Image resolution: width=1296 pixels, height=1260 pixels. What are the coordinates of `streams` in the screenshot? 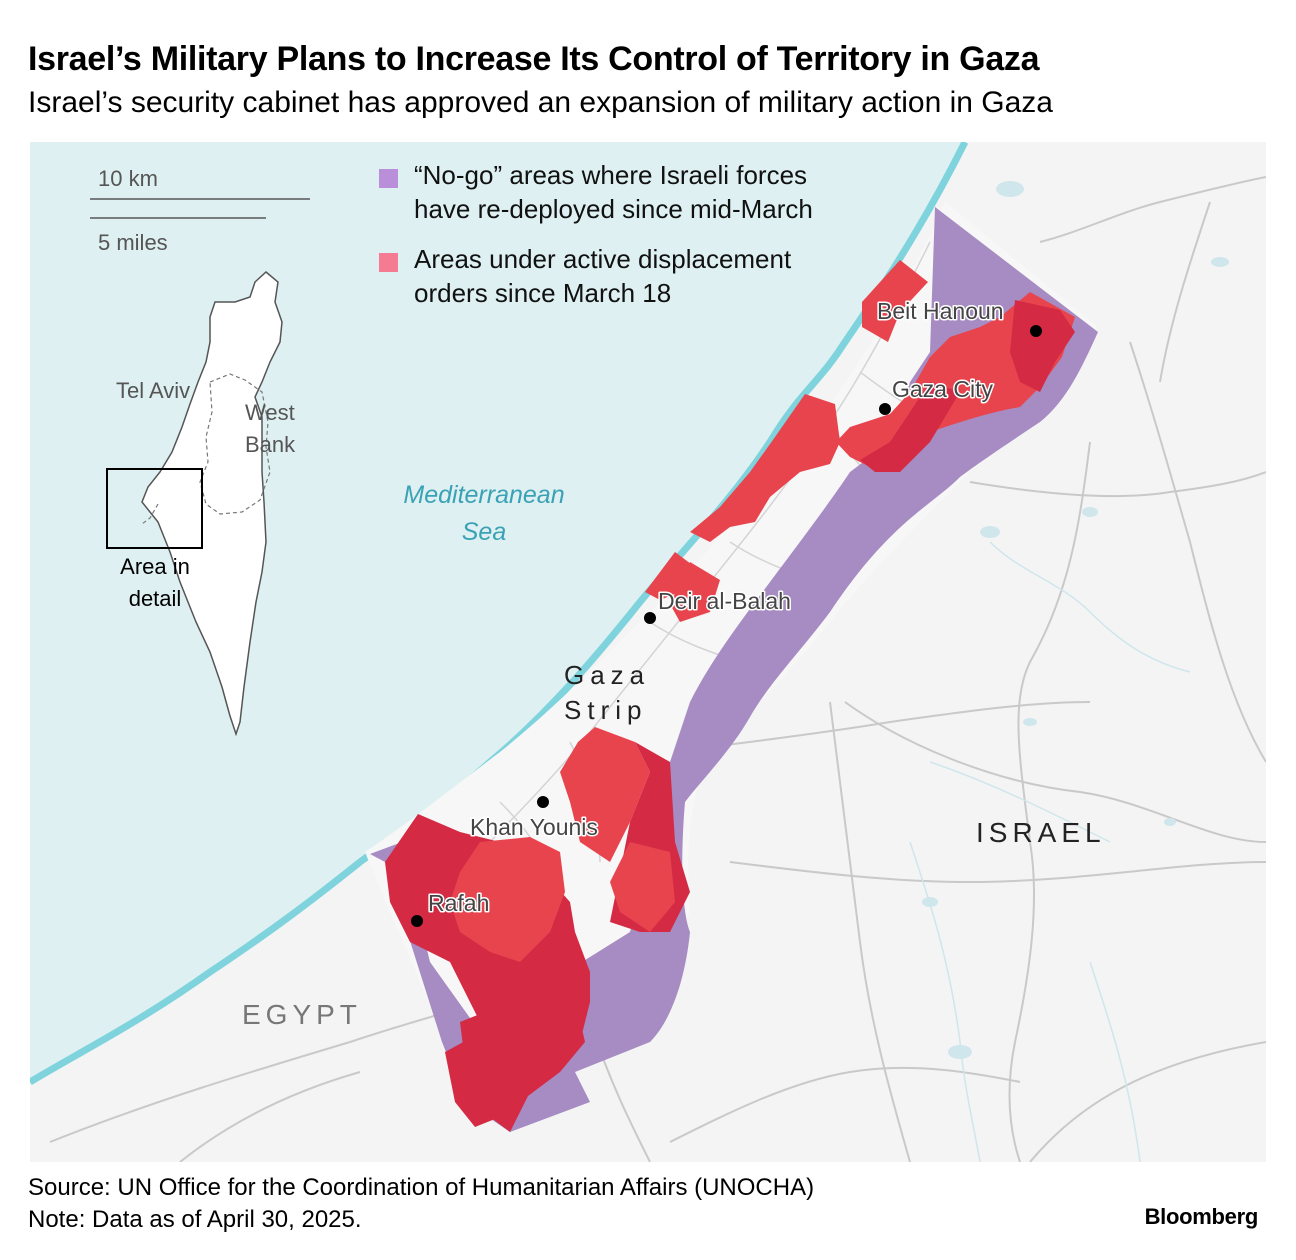 It's located at (1050, 851).